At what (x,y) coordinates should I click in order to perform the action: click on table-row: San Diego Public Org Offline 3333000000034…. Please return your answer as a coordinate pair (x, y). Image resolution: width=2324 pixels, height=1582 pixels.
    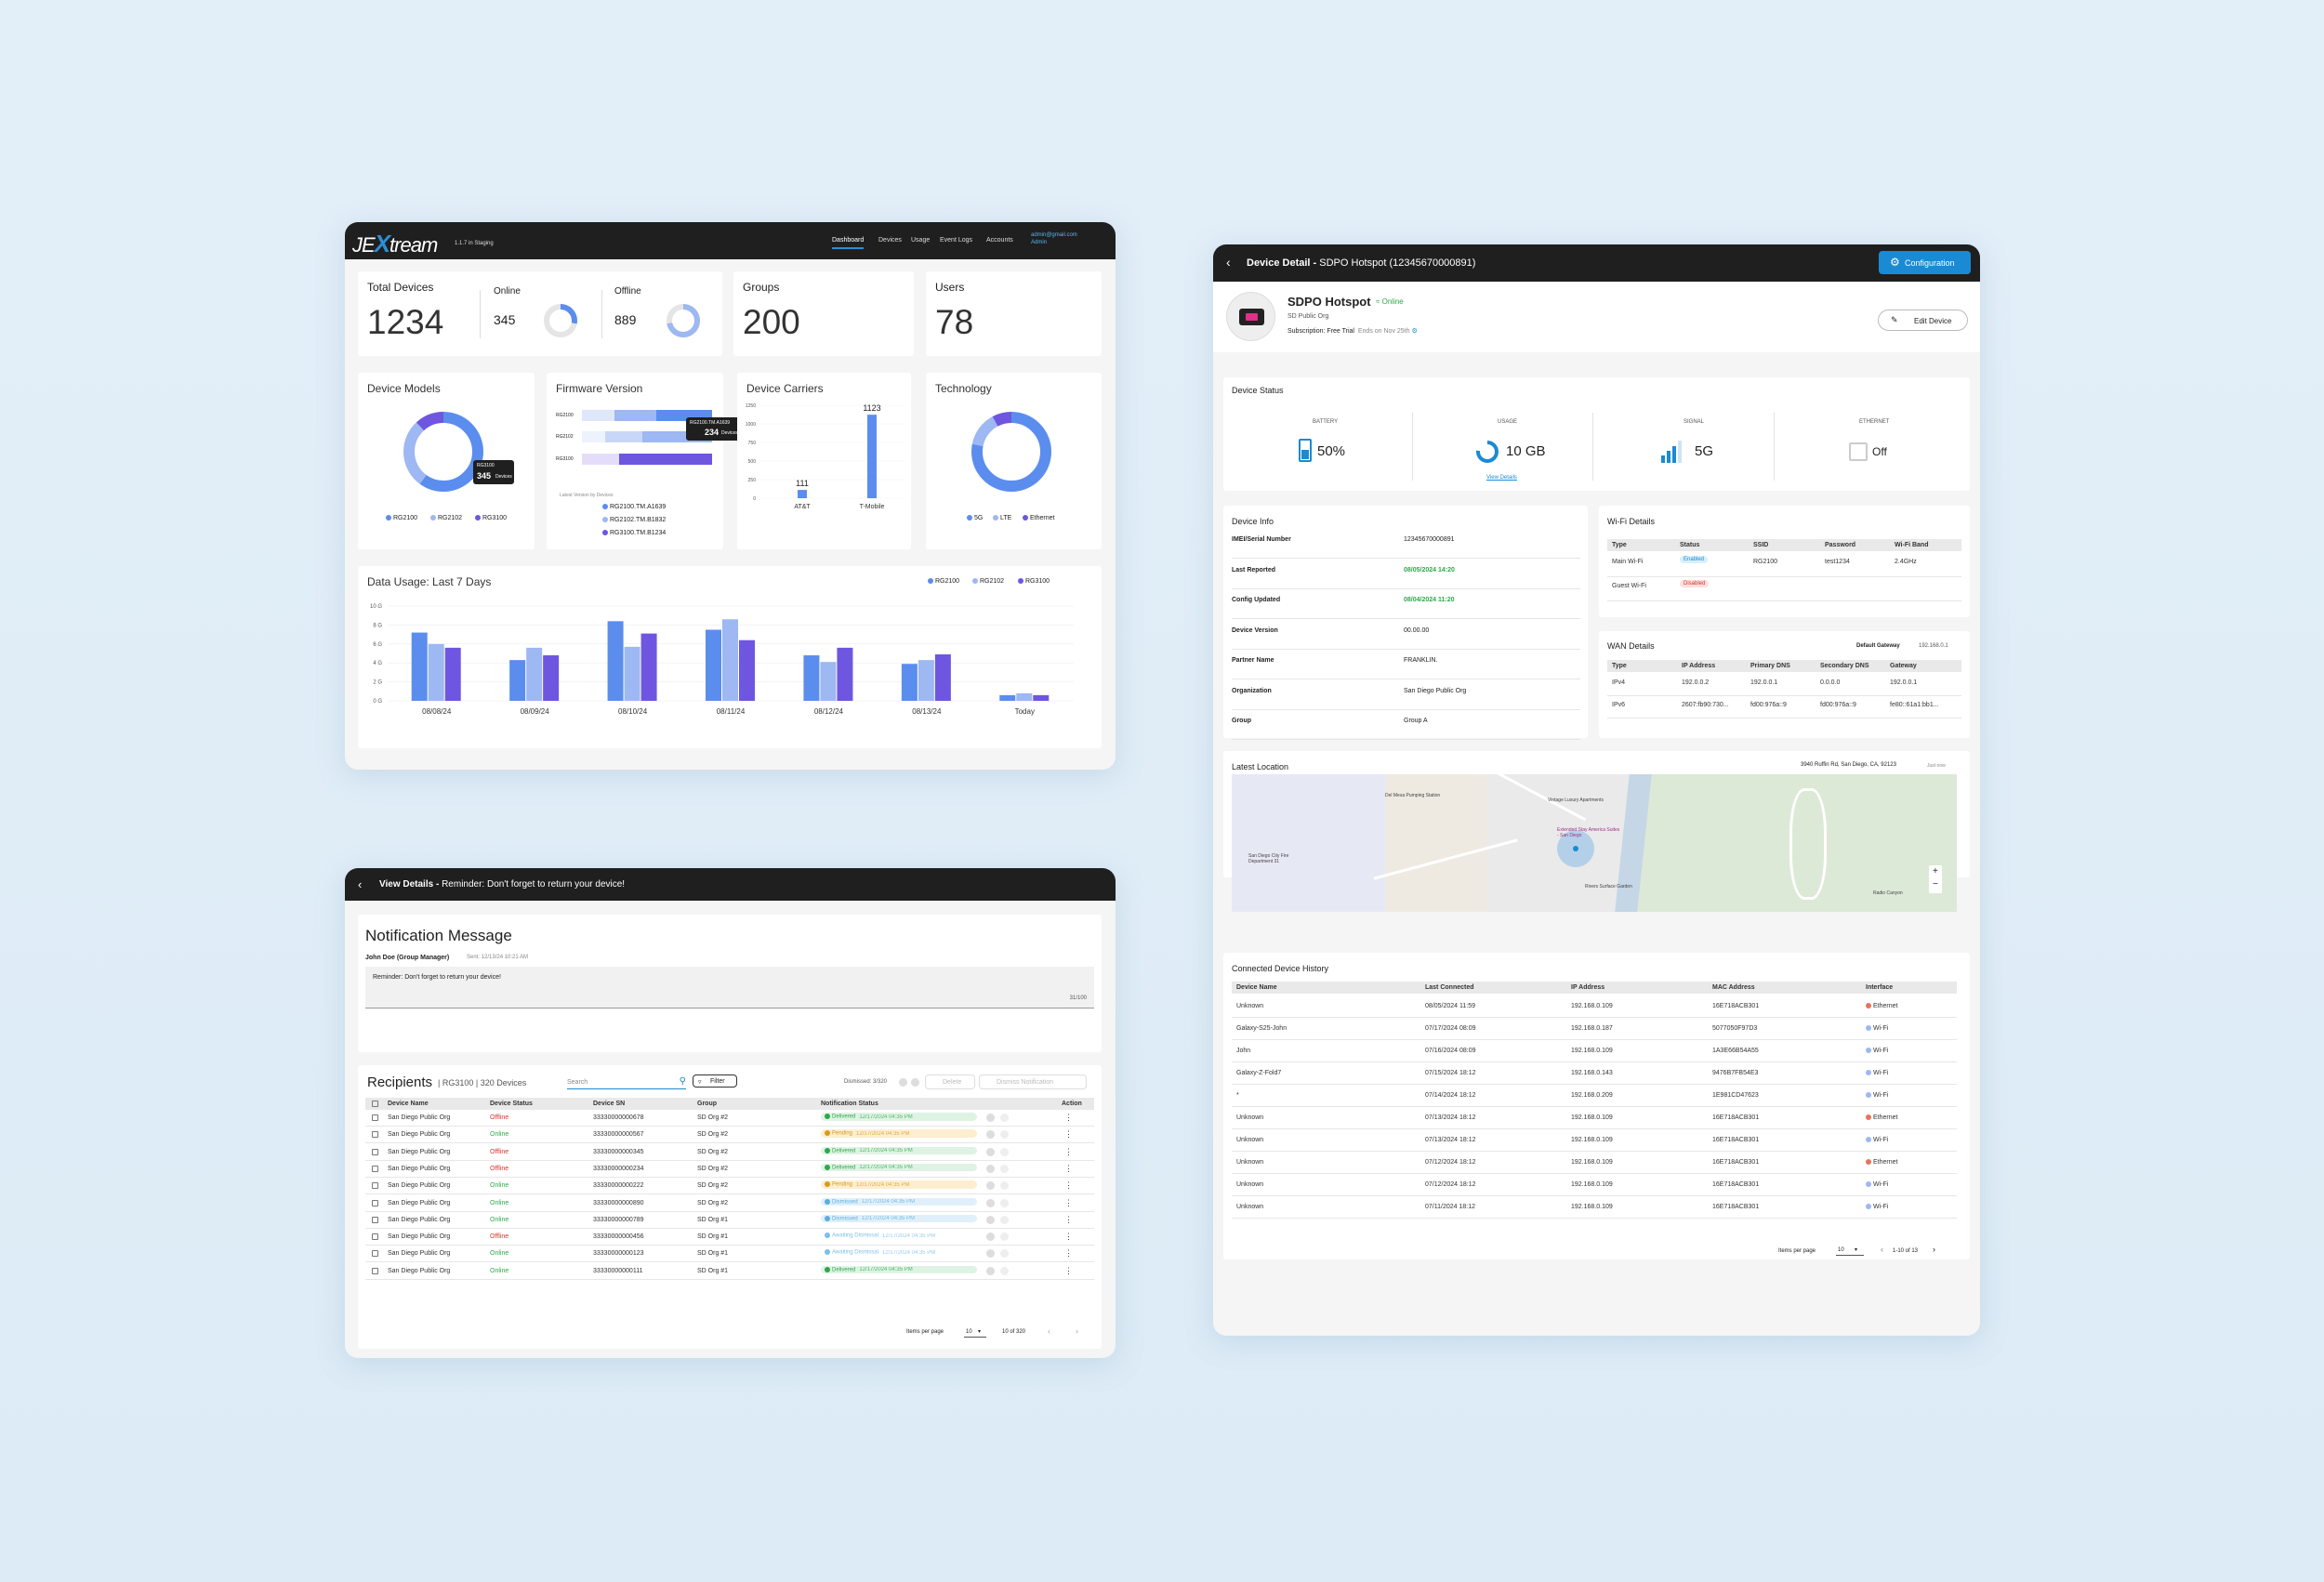
    Looking at the image, I should click on (729, 1152).